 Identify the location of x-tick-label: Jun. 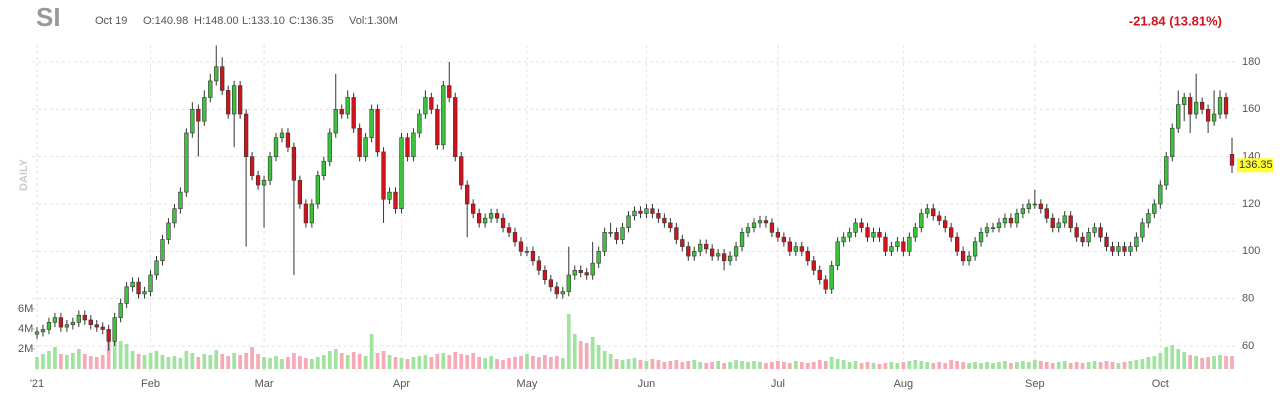
(647, 384).